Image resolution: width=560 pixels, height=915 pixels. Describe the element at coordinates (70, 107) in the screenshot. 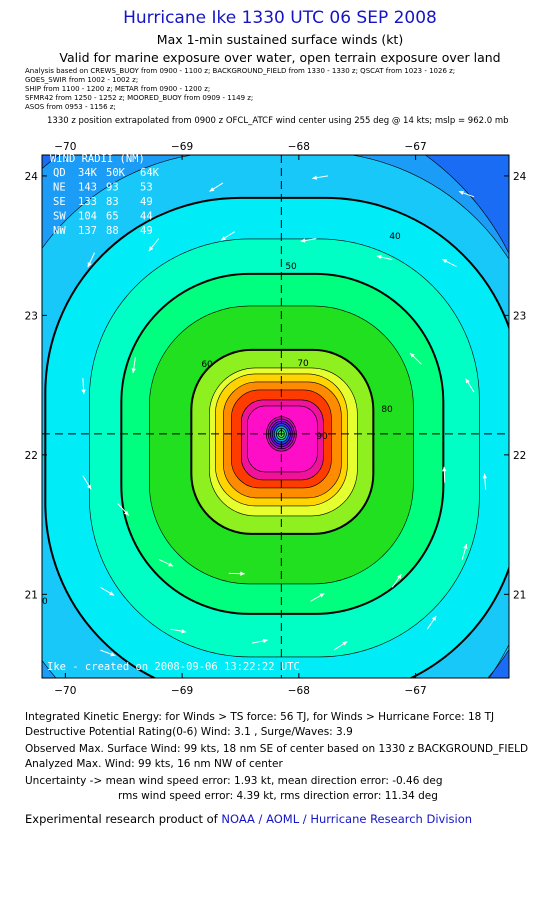

I see `analysis-line: ASOS from 0953 - 1156 z;` at that location.